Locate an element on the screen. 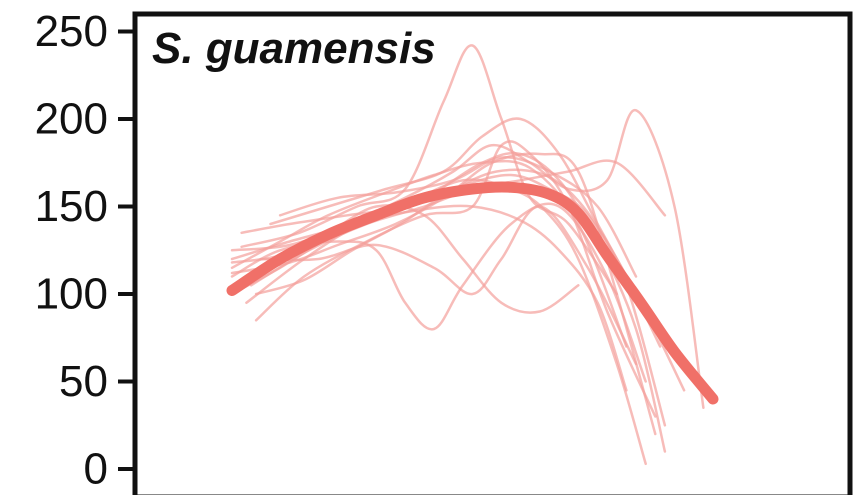 The width and height of the screenshot is (854, 495). y-tick-label-200: 200 is located at coordinates (71, 119).